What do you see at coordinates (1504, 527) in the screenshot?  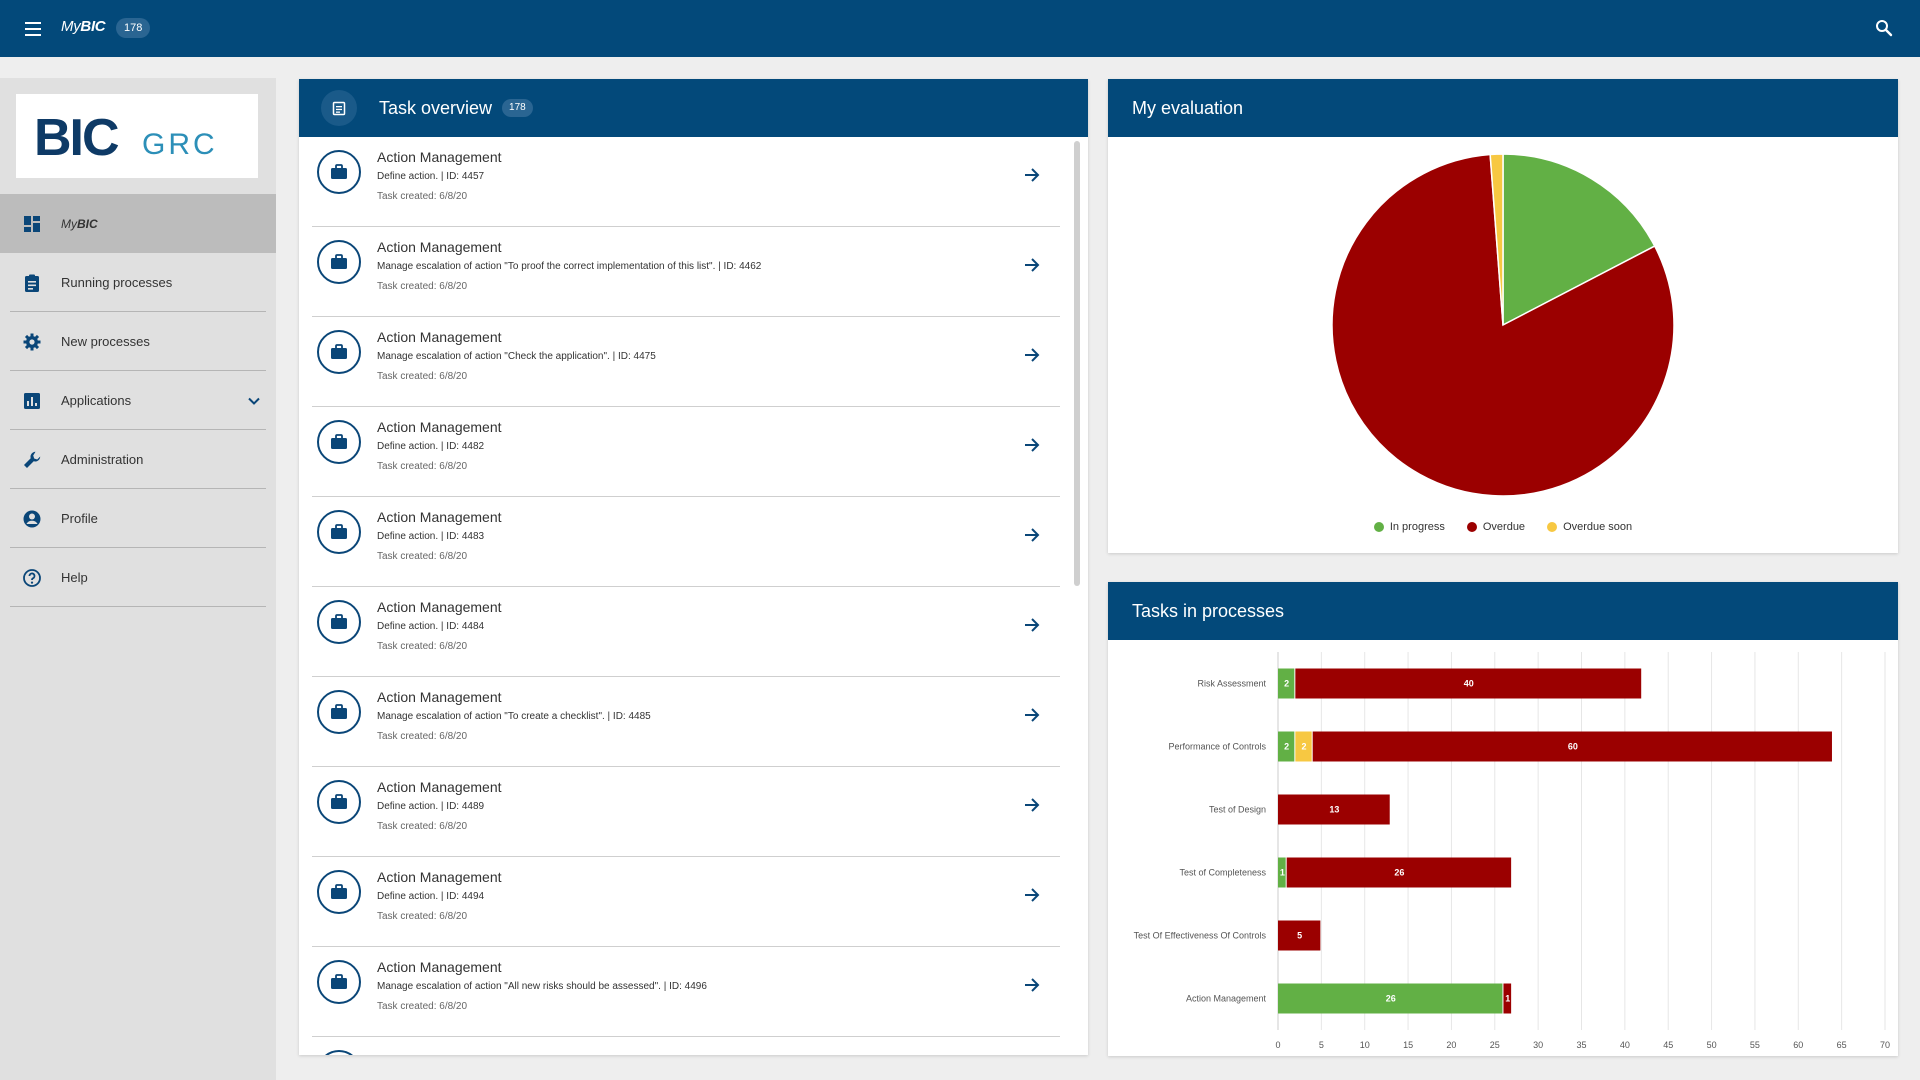 I see `legend-label: Overdue` at bounding box center [1504, 527].